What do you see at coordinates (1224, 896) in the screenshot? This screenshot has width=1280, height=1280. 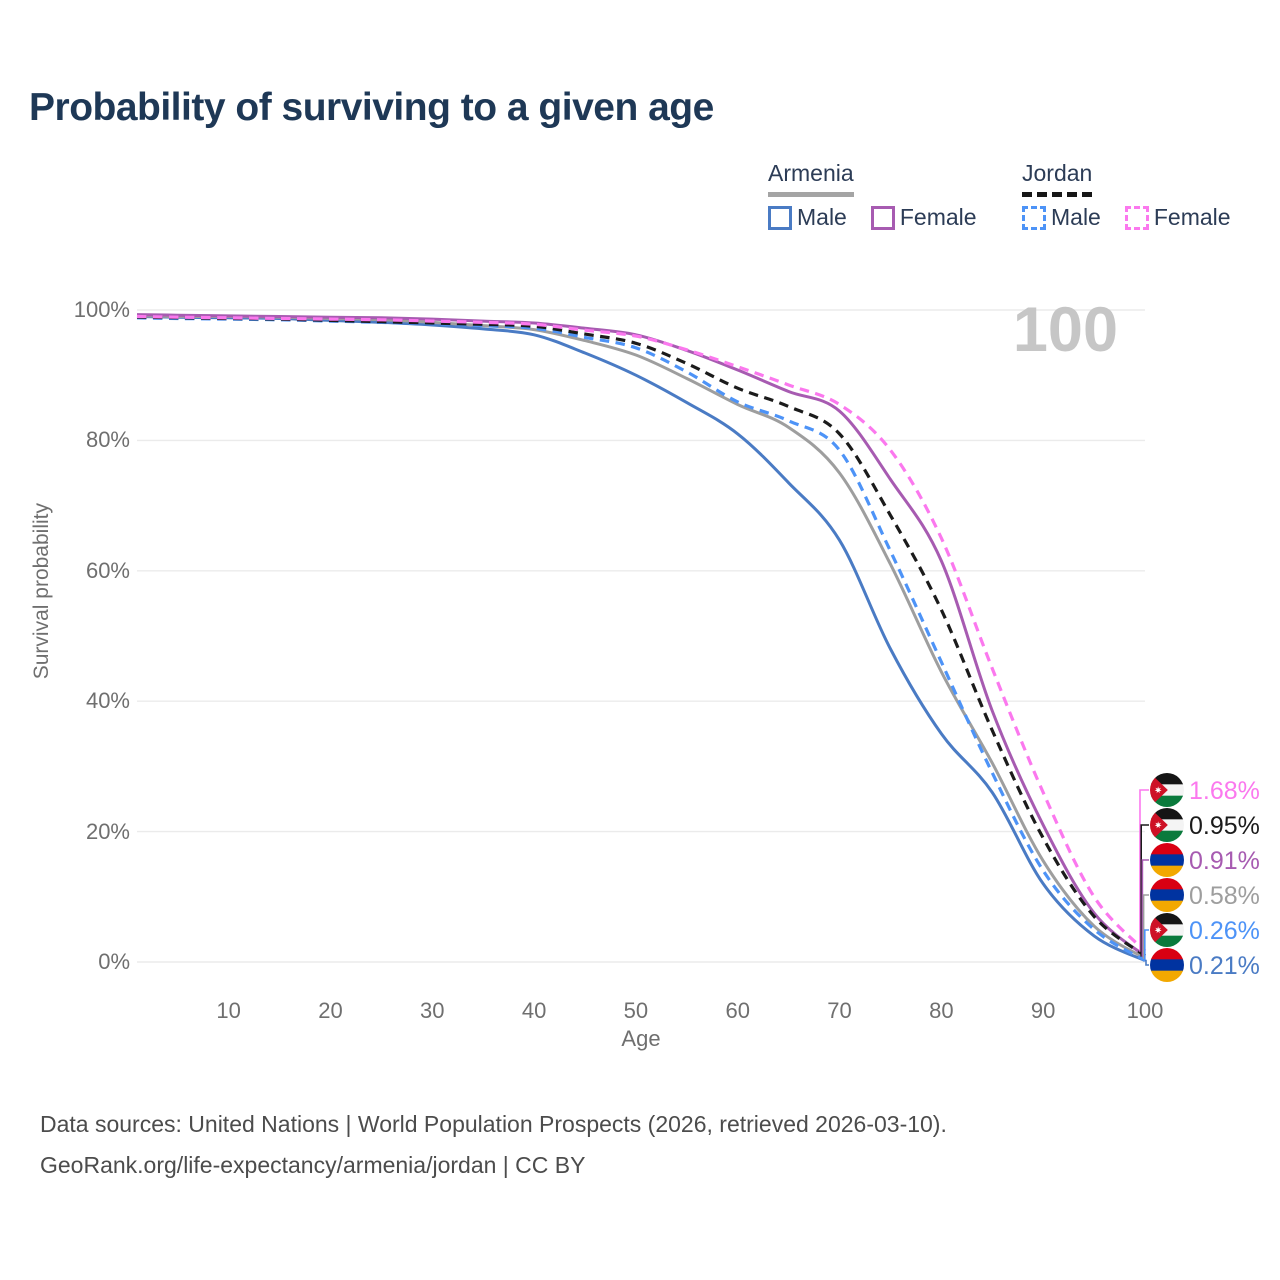 I see `end-label-armenia-total: 0.58%` at bounding box center [1224, 896].